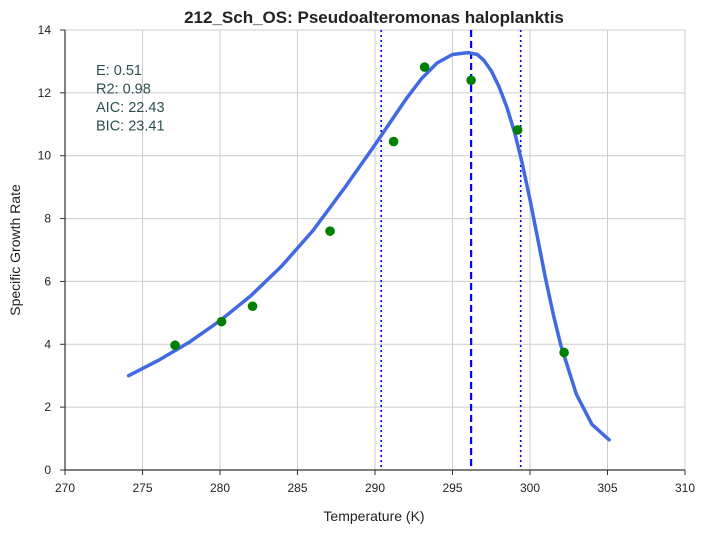 This screenshot has width=706, height=538. Describe the element at coordinates (130, 99) in the screenshot. I see `fit-statistics: E: 0.51 R2: 0.98 AIC: 22.43 BIC: 23.41` at that location.